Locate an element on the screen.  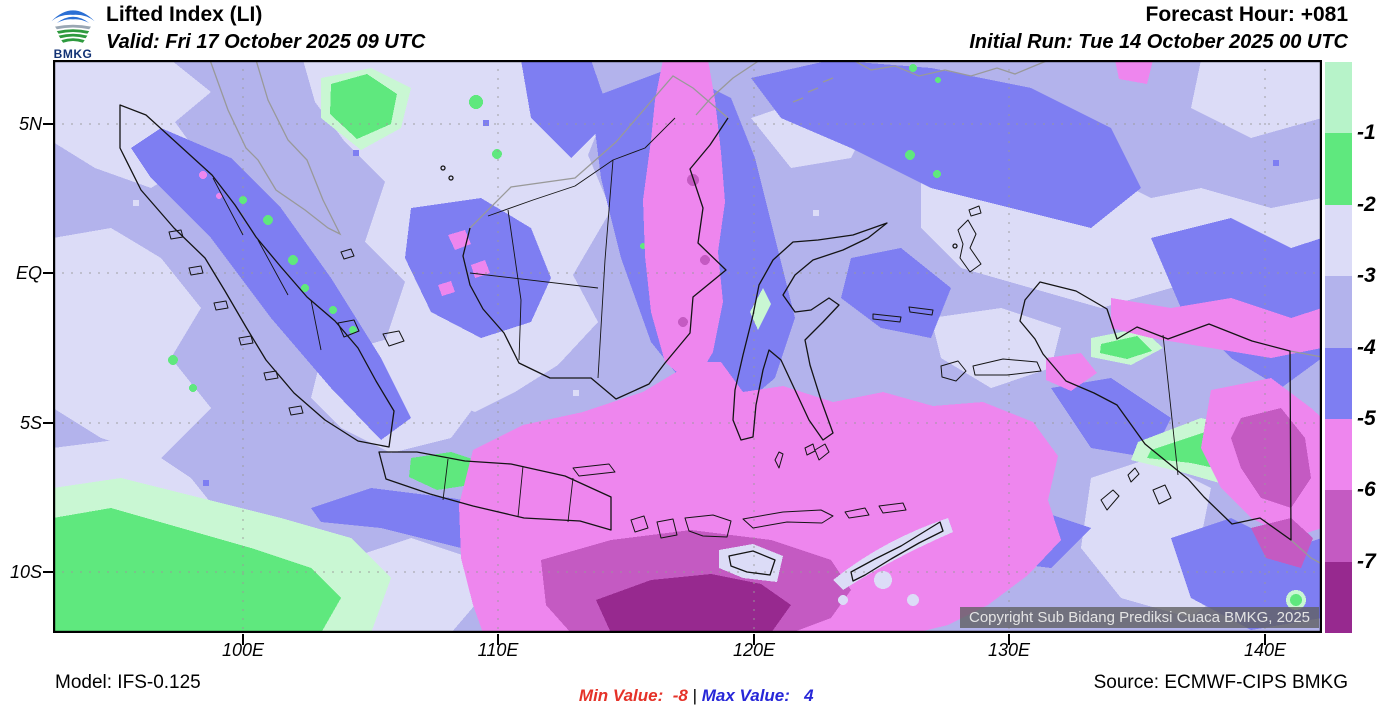
colorbar-label: -2 is located at coordinates (1366, 204).